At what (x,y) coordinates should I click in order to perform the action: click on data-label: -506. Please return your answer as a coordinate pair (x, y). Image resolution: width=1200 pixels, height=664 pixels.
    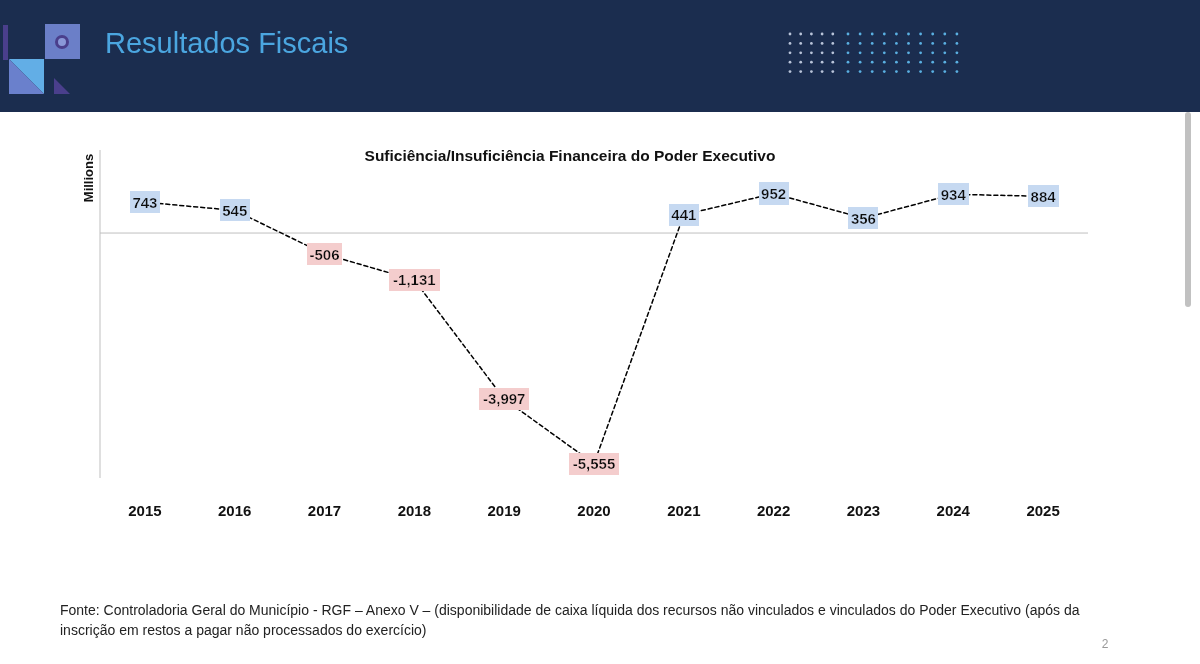
    Looking at the image, I should click on (324, 254).